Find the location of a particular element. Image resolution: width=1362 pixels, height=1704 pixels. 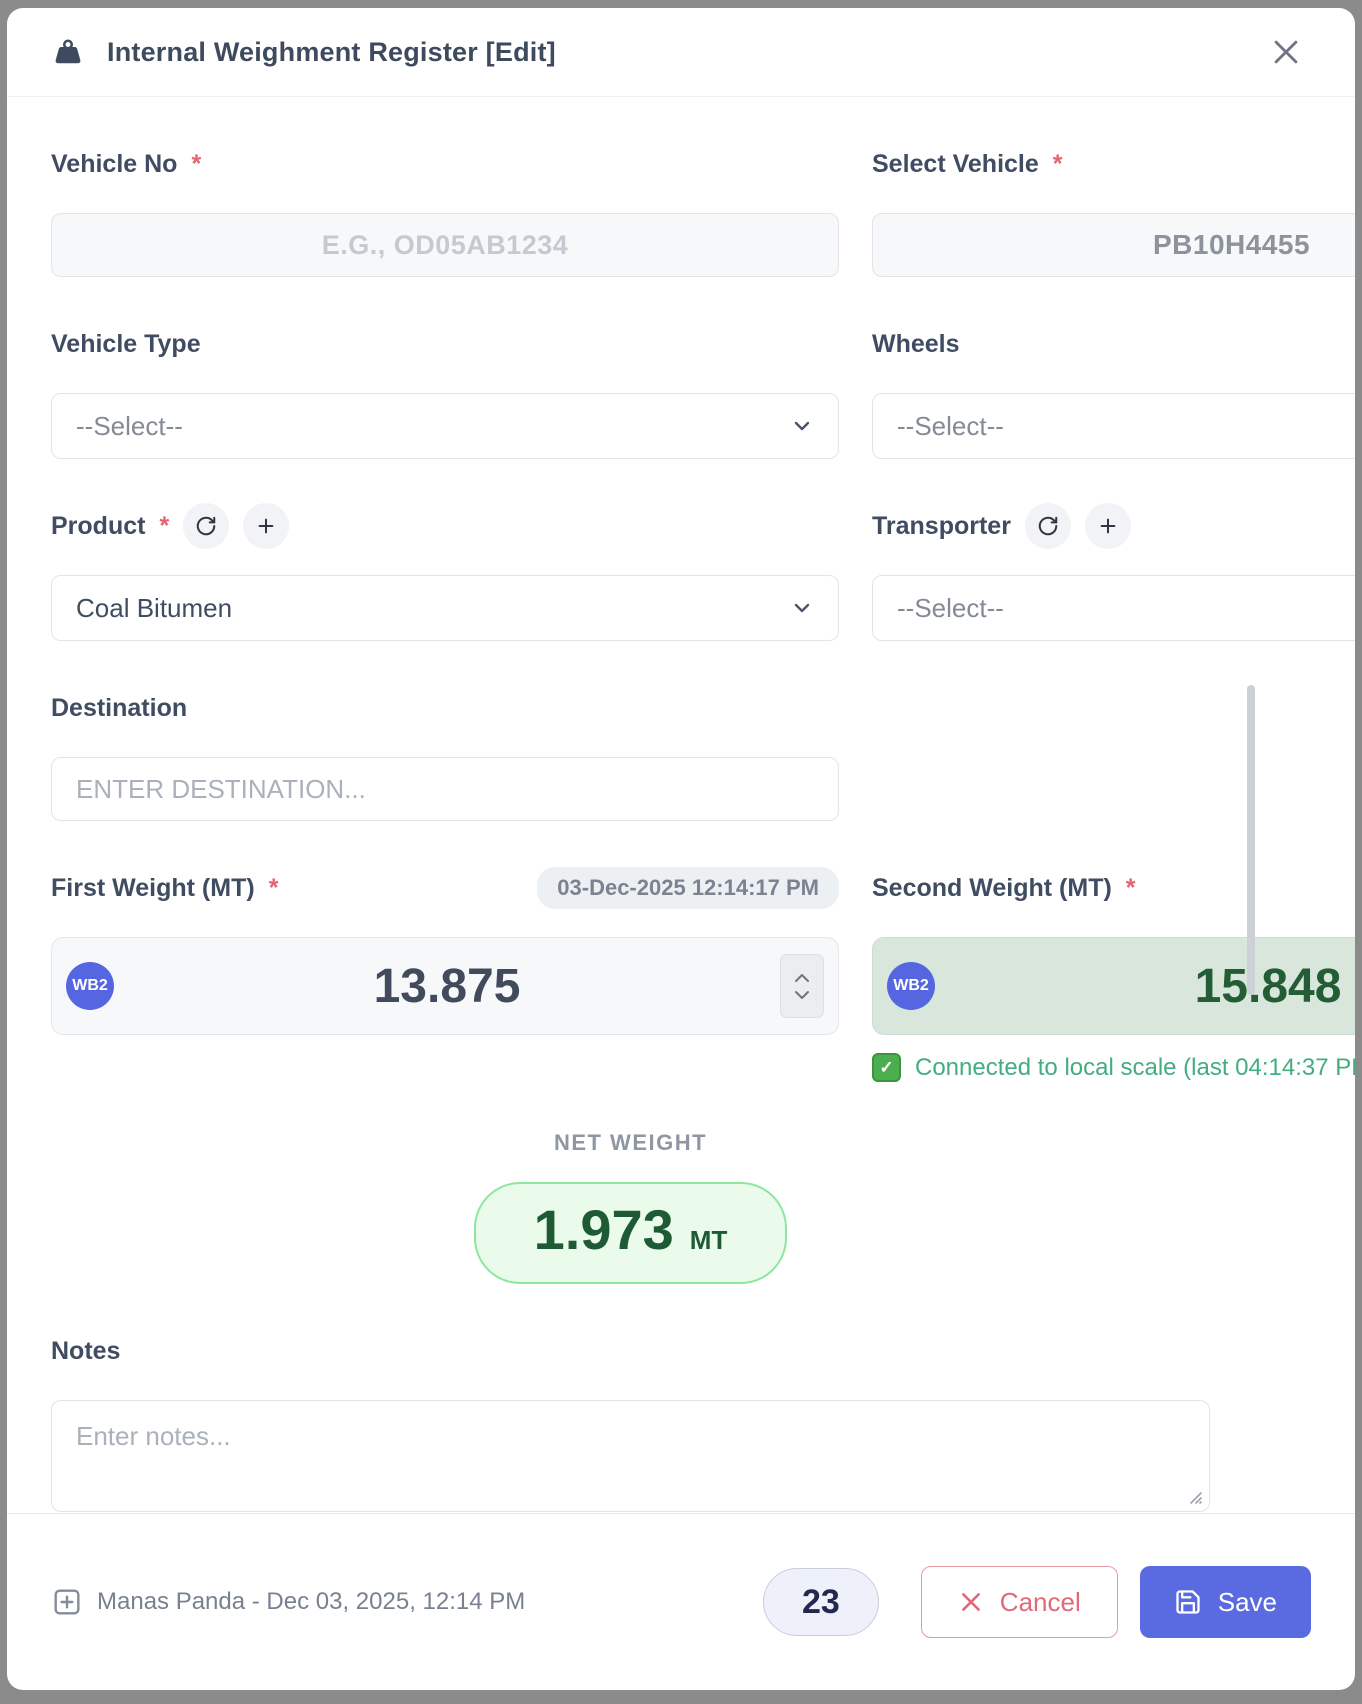

field-vehicle-type: Vehicle Type --Select-- is located at coordinates (445, 390).